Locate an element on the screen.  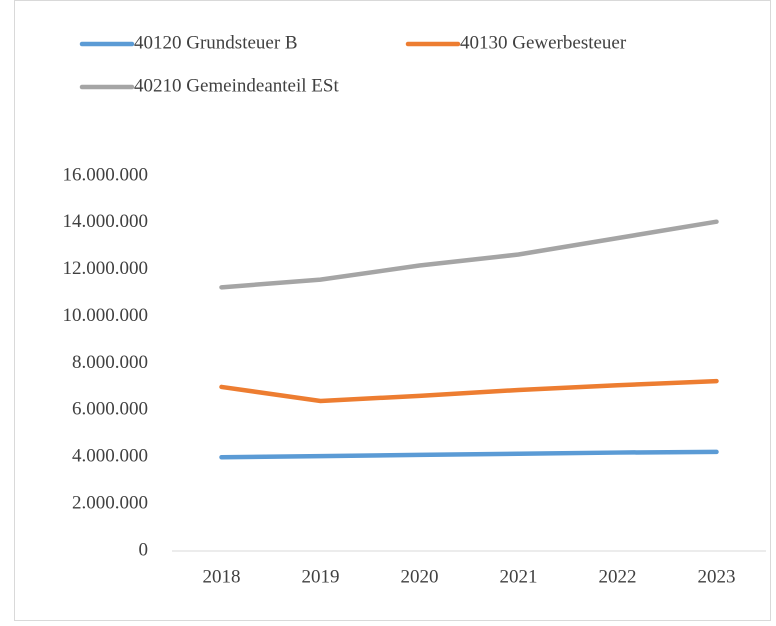
x-tick-label: 2021 is located at coordinates (519, 576).